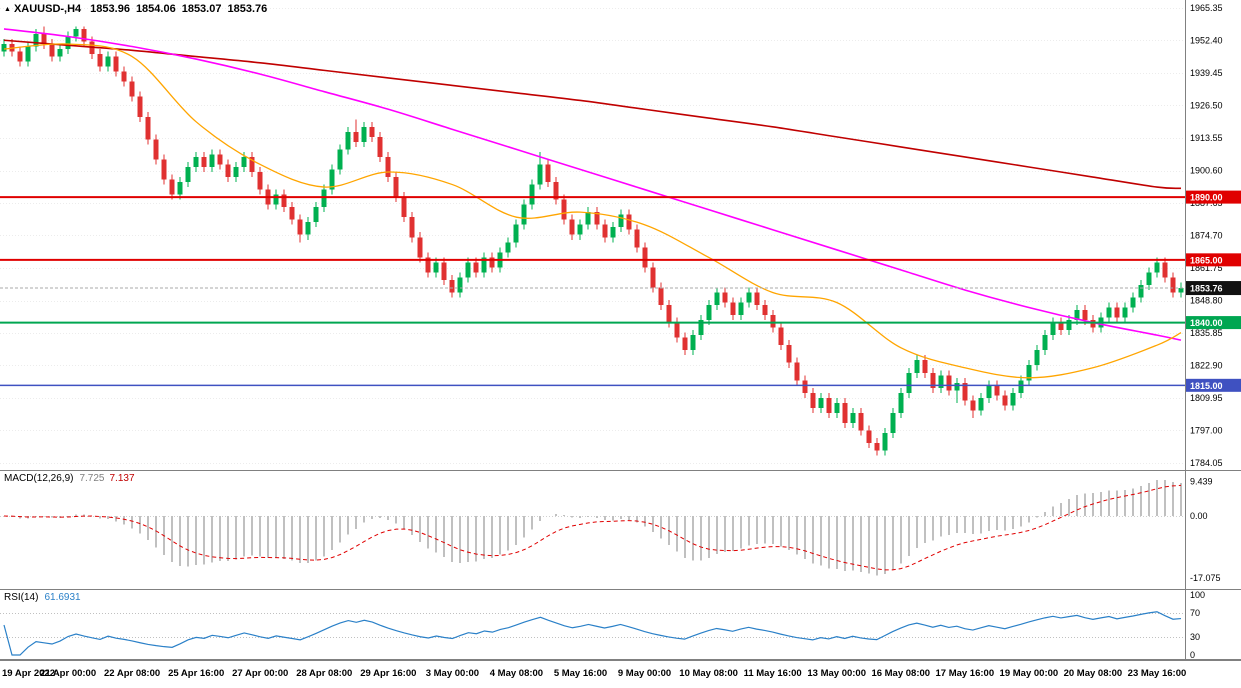 Image resolution: width=1241 pixels, height=688 pixels. Describe the element at coordinates (580, 673) in the screenshot. I see `time-axis-label: 5 May 16:00` at that location.